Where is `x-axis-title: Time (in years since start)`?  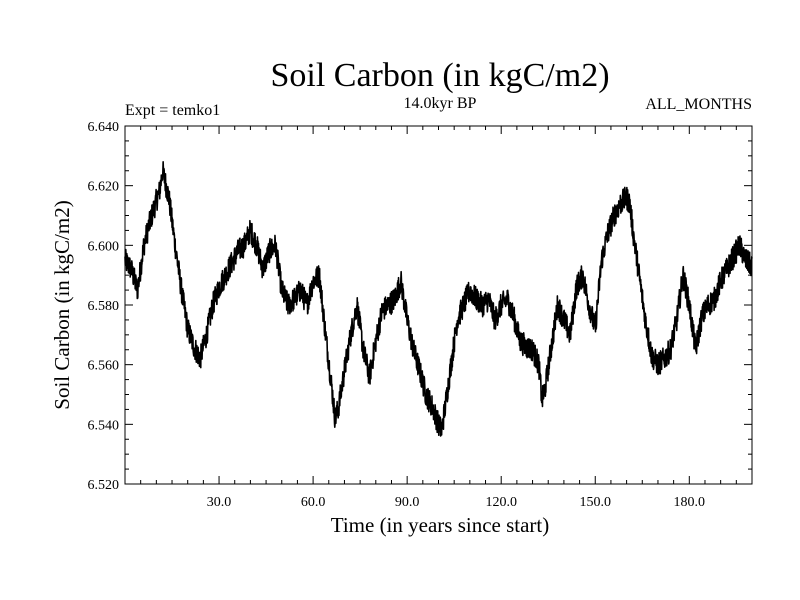 x-axis-title: Time (in years since start) is located at coordinates (440, 525).